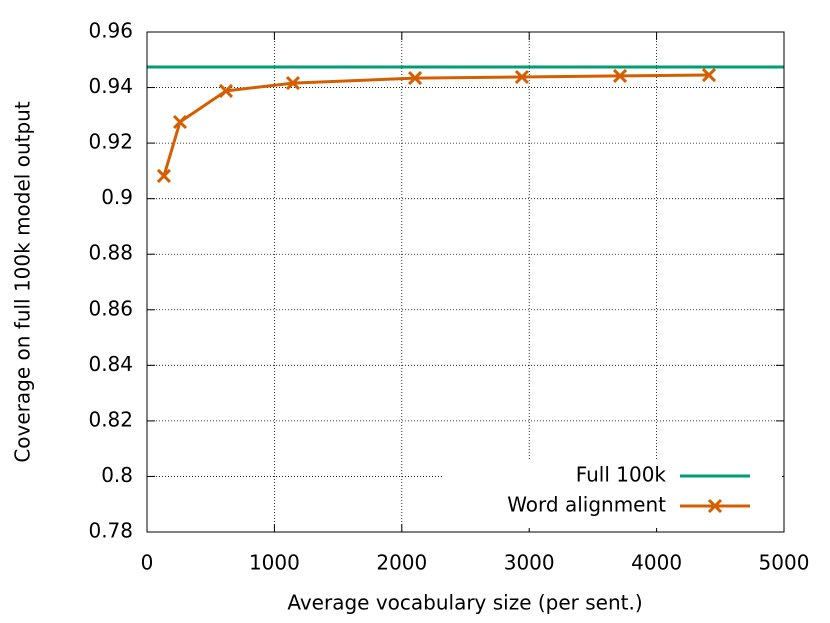 The height and width of the screenshot is (623, 830). Describe the element at coordinates (117, 475) in the screenshot. I see `y-tick-label: 0.8` at that location.